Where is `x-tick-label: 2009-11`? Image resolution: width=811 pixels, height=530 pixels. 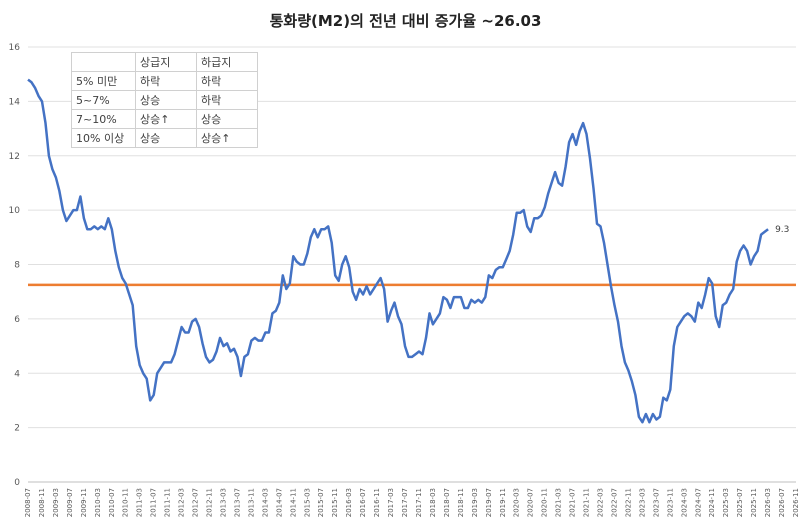
x-tick-label: 2009-11 is located at coordinates (84, 502).